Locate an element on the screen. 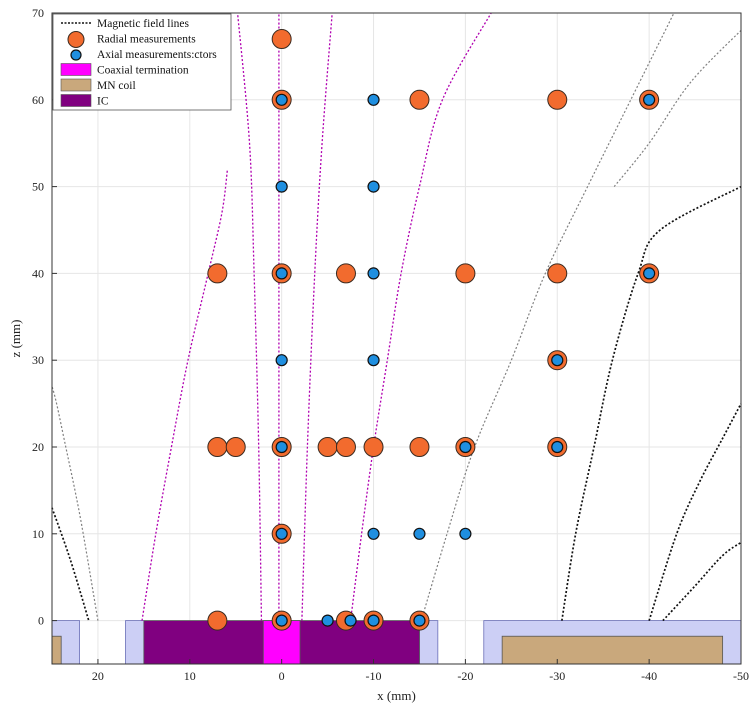  legend-label-field_lines: Magnetic field lines is located at coordinates (143, 24).